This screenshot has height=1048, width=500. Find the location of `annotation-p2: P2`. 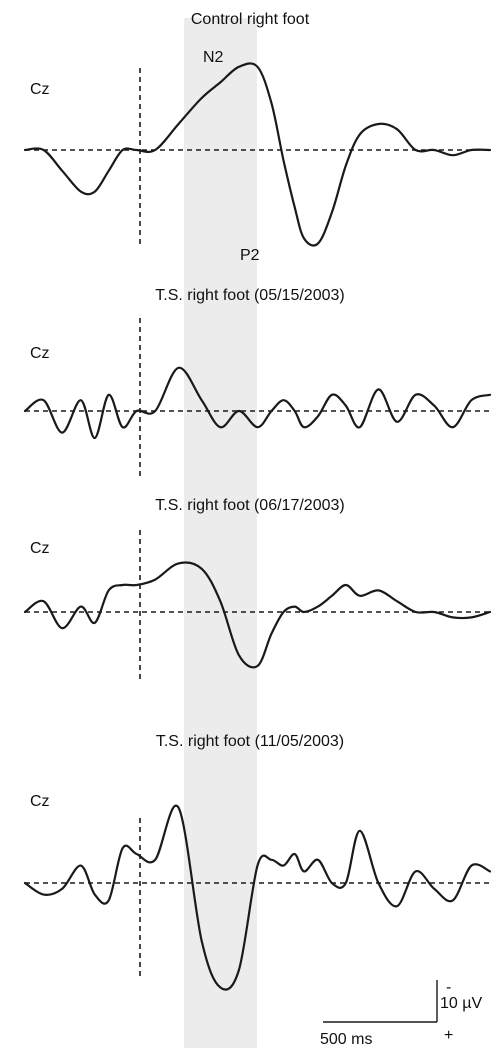

annotation-p2: P2 is located at coordinates (250, 255).